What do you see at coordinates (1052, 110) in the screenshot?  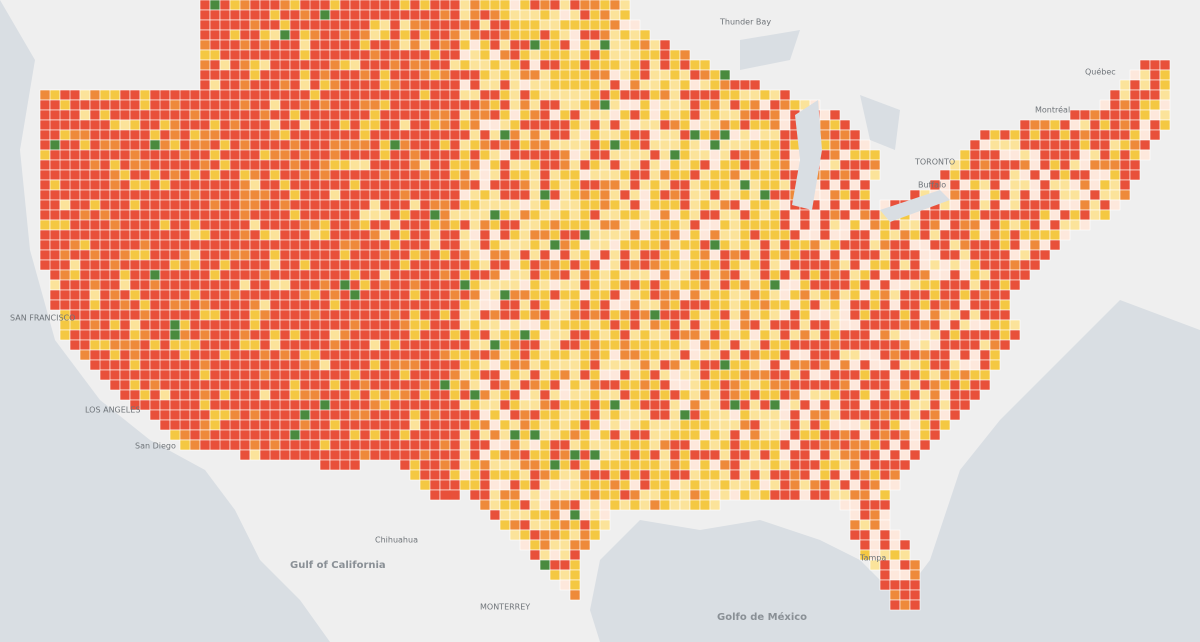 I see `place-label: Montréal` at bounding box center [1052, 110].